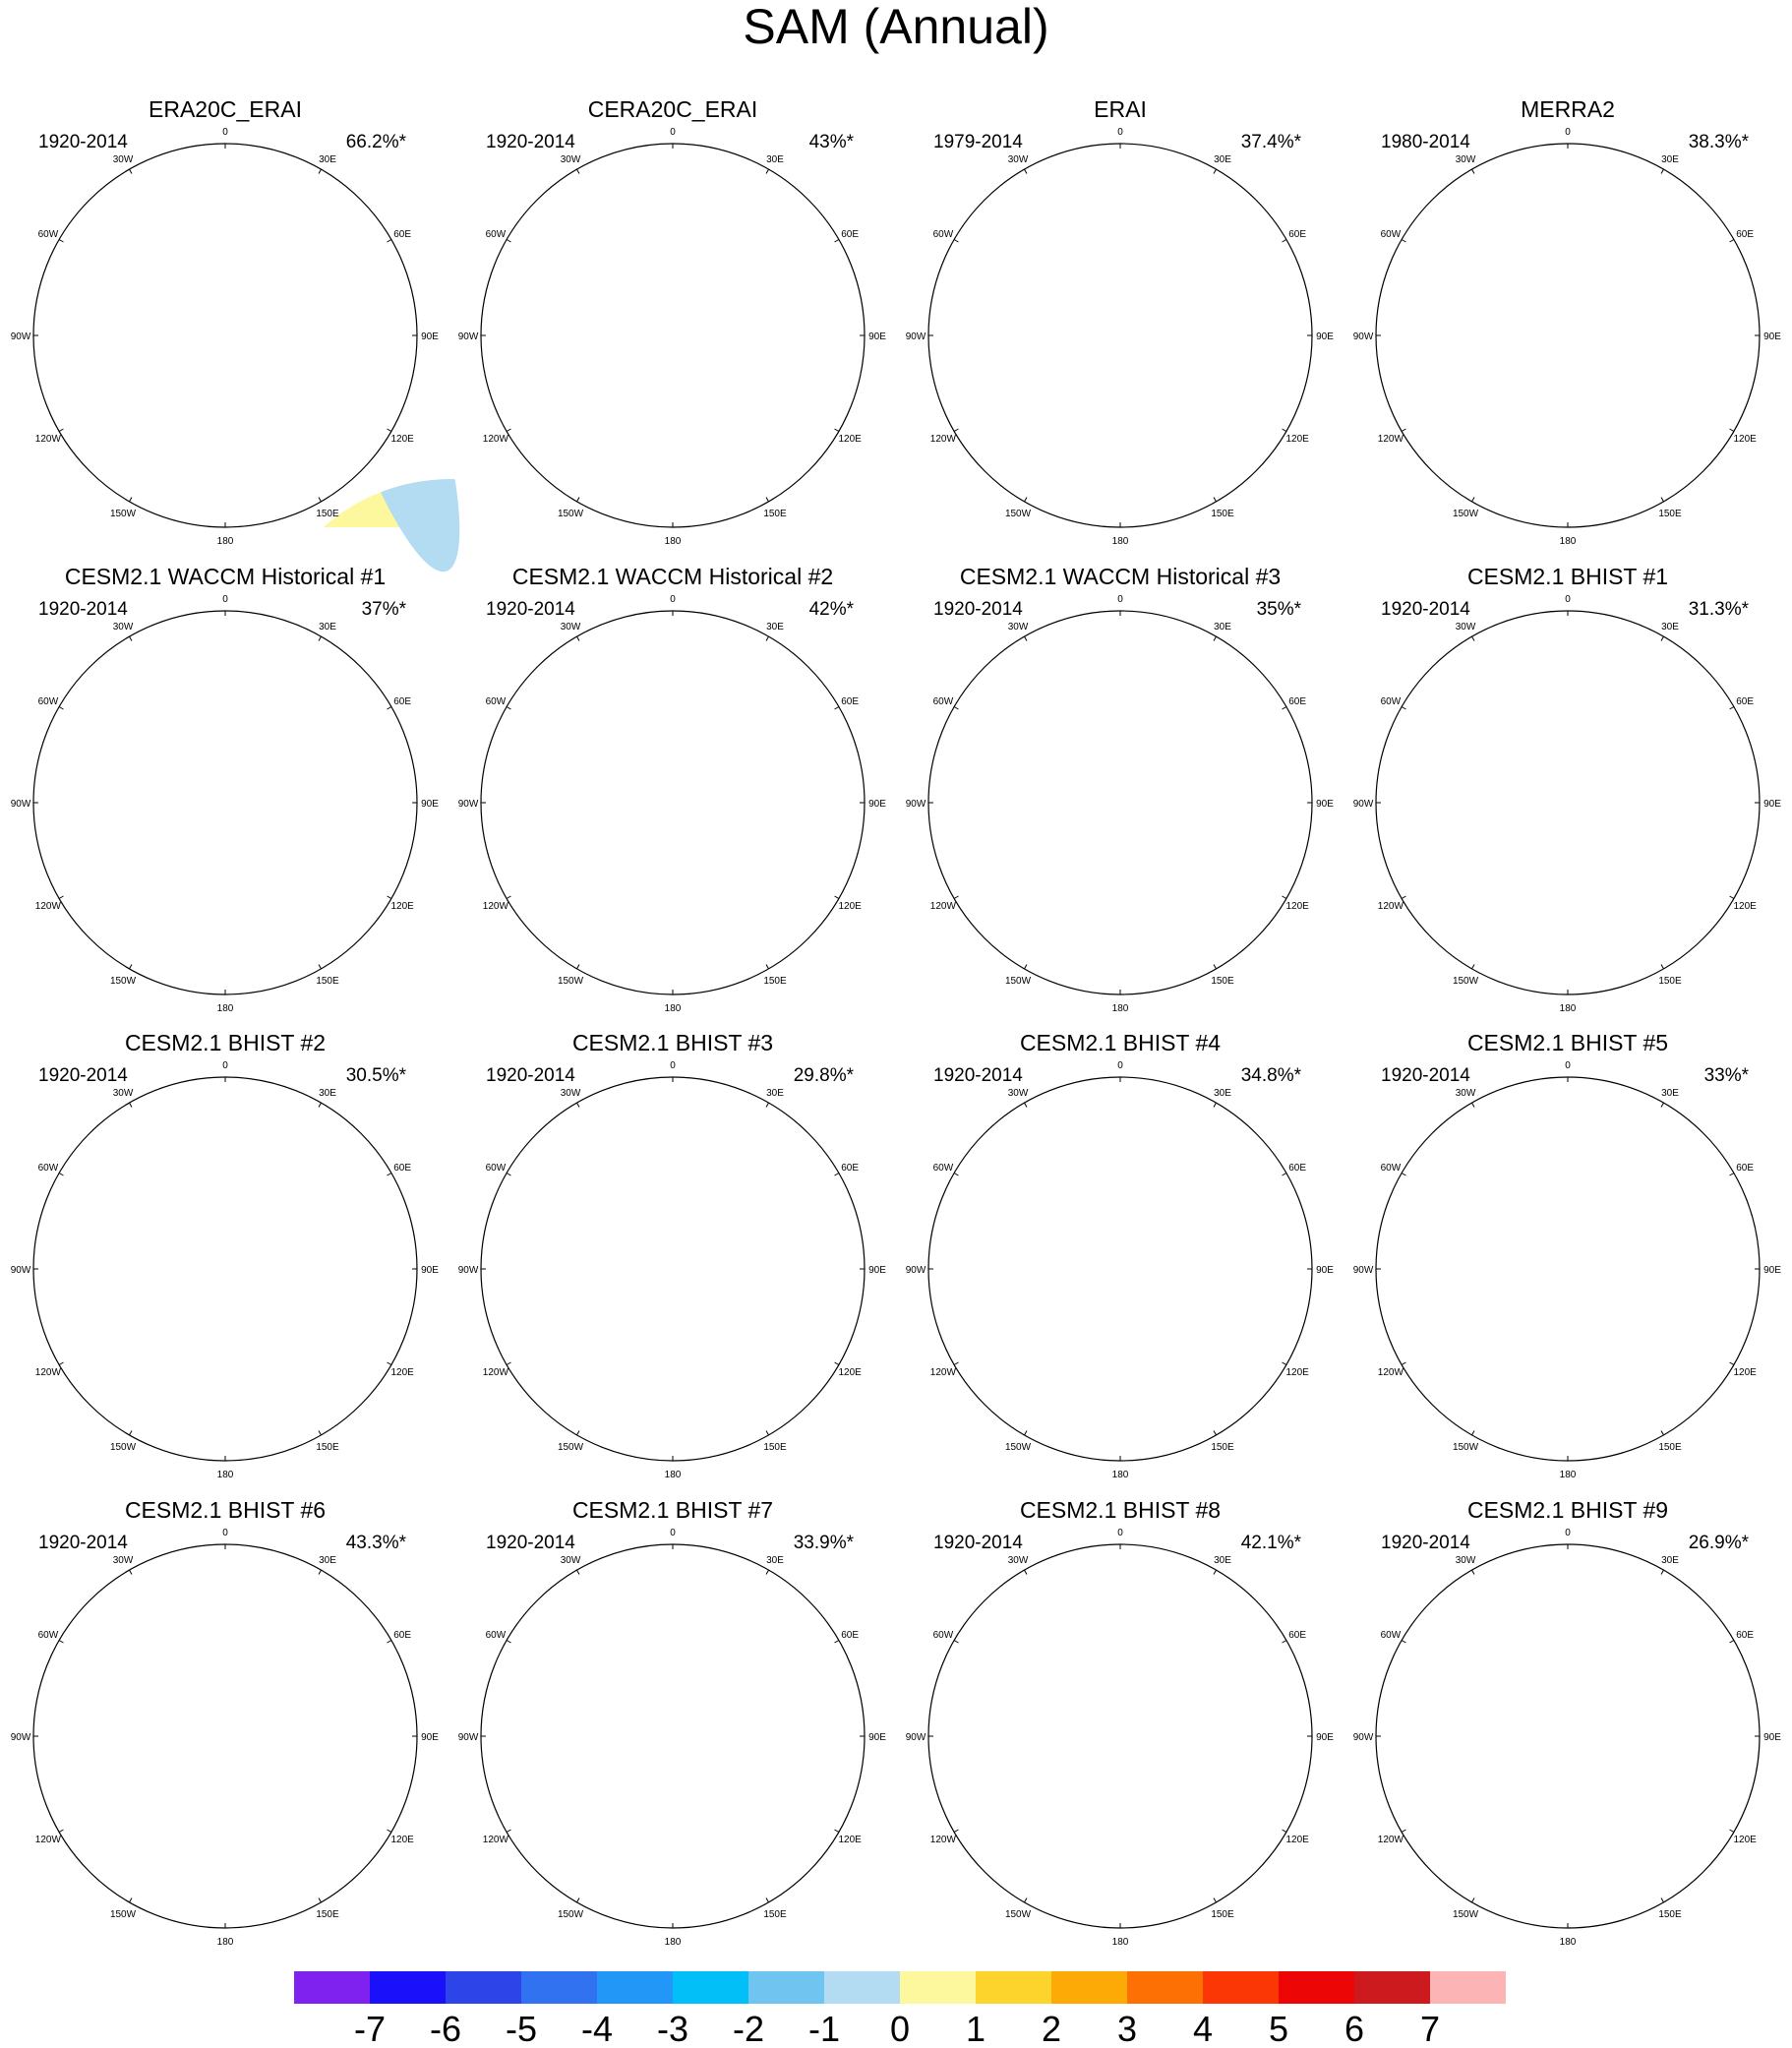 This screenshot has height=2048, width=1792. I want to click on panel-explained-variance: 42%*, so click(832, 609).